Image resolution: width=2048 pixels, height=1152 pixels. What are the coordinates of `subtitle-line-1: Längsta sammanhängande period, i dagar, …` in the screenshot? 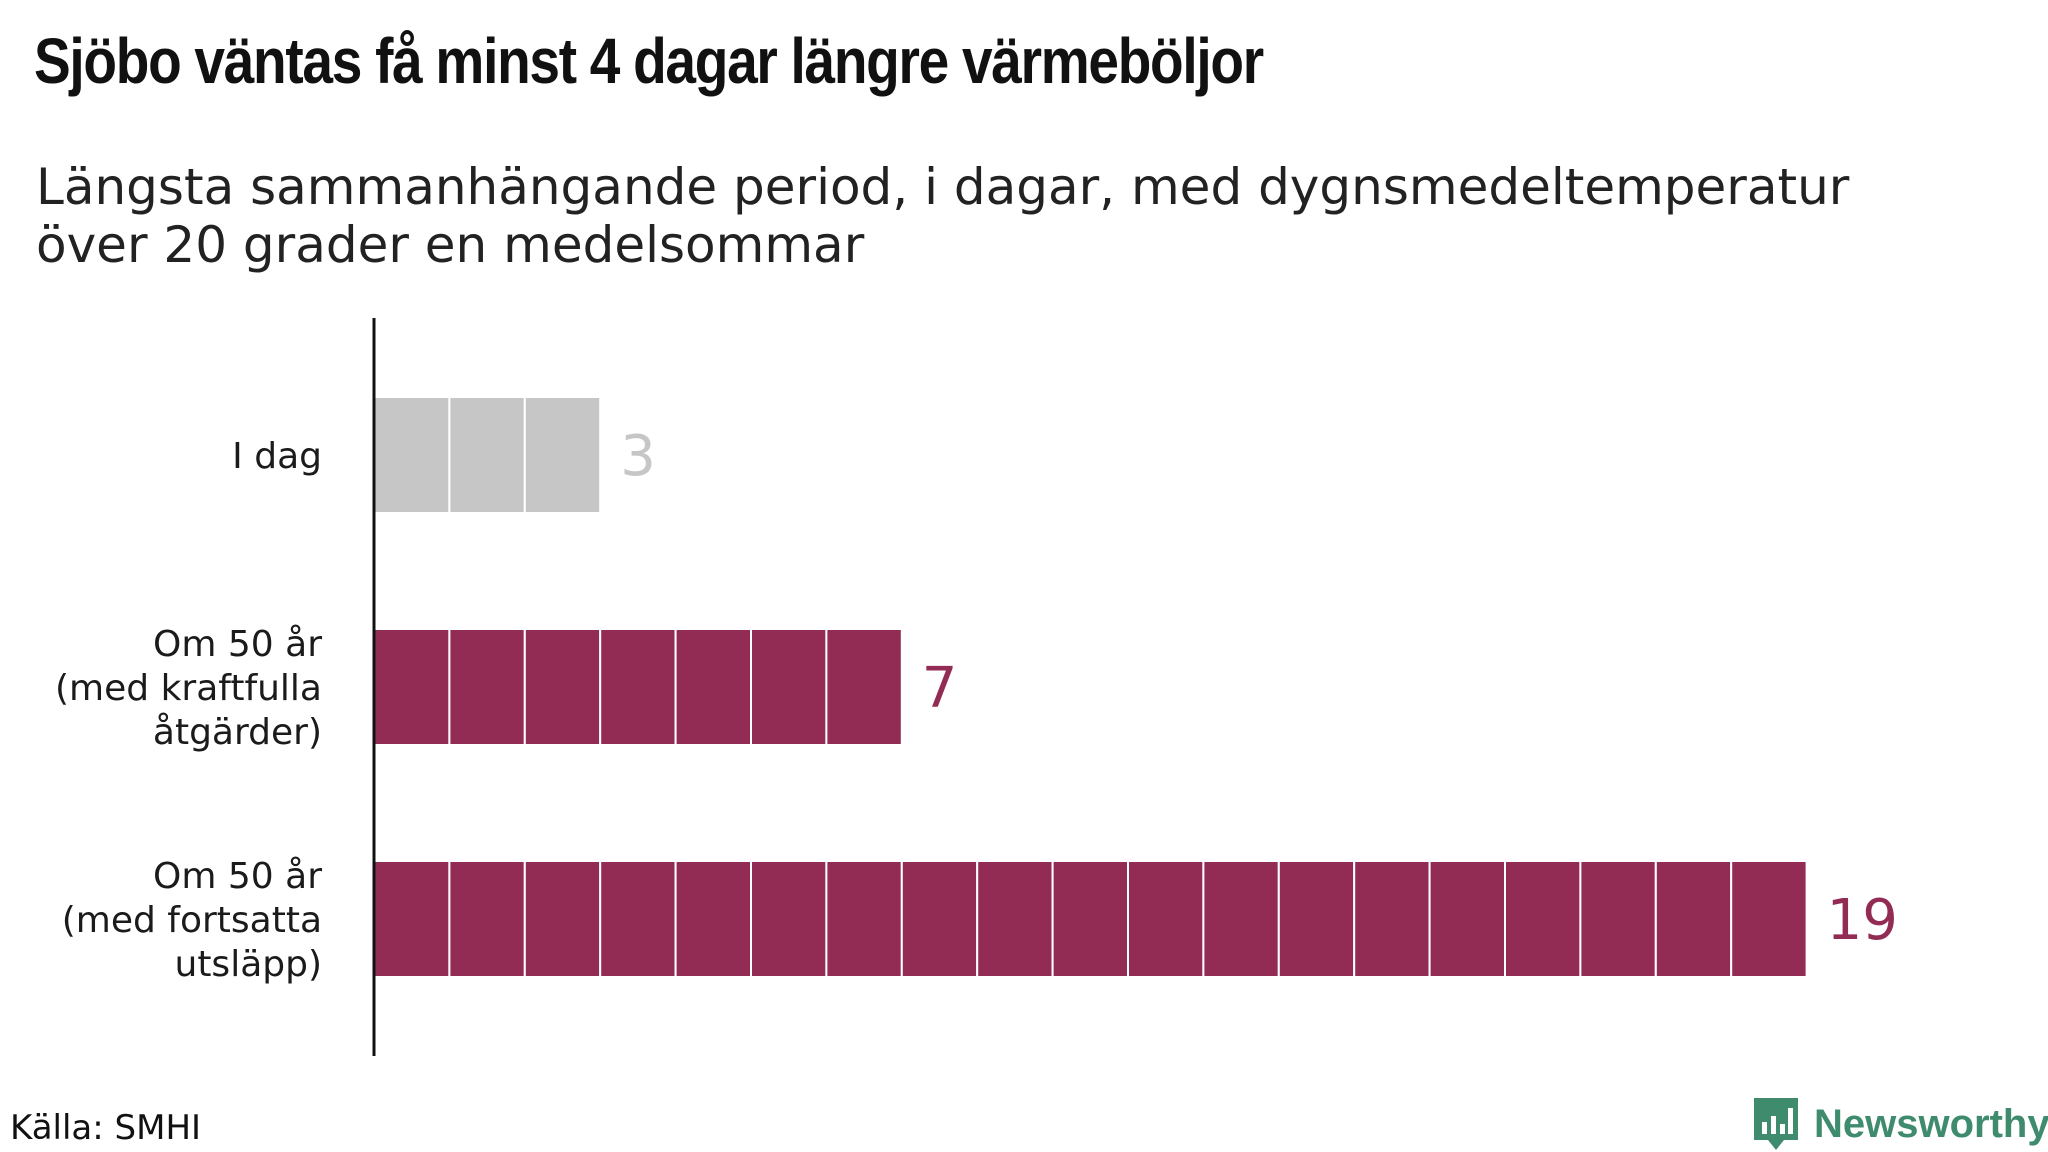 It's located at (943, 187).